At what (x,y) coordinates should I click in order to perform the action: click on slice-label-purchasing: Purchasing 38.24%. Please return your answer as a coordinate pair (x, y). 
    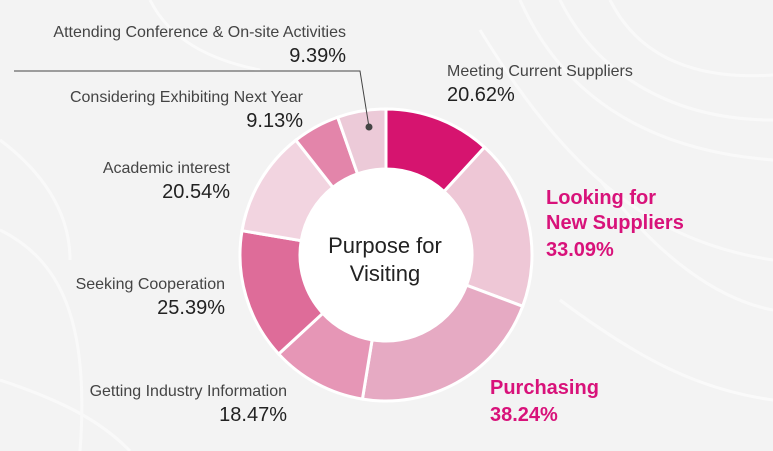
    Looking at the image, I should click on (544, 401).